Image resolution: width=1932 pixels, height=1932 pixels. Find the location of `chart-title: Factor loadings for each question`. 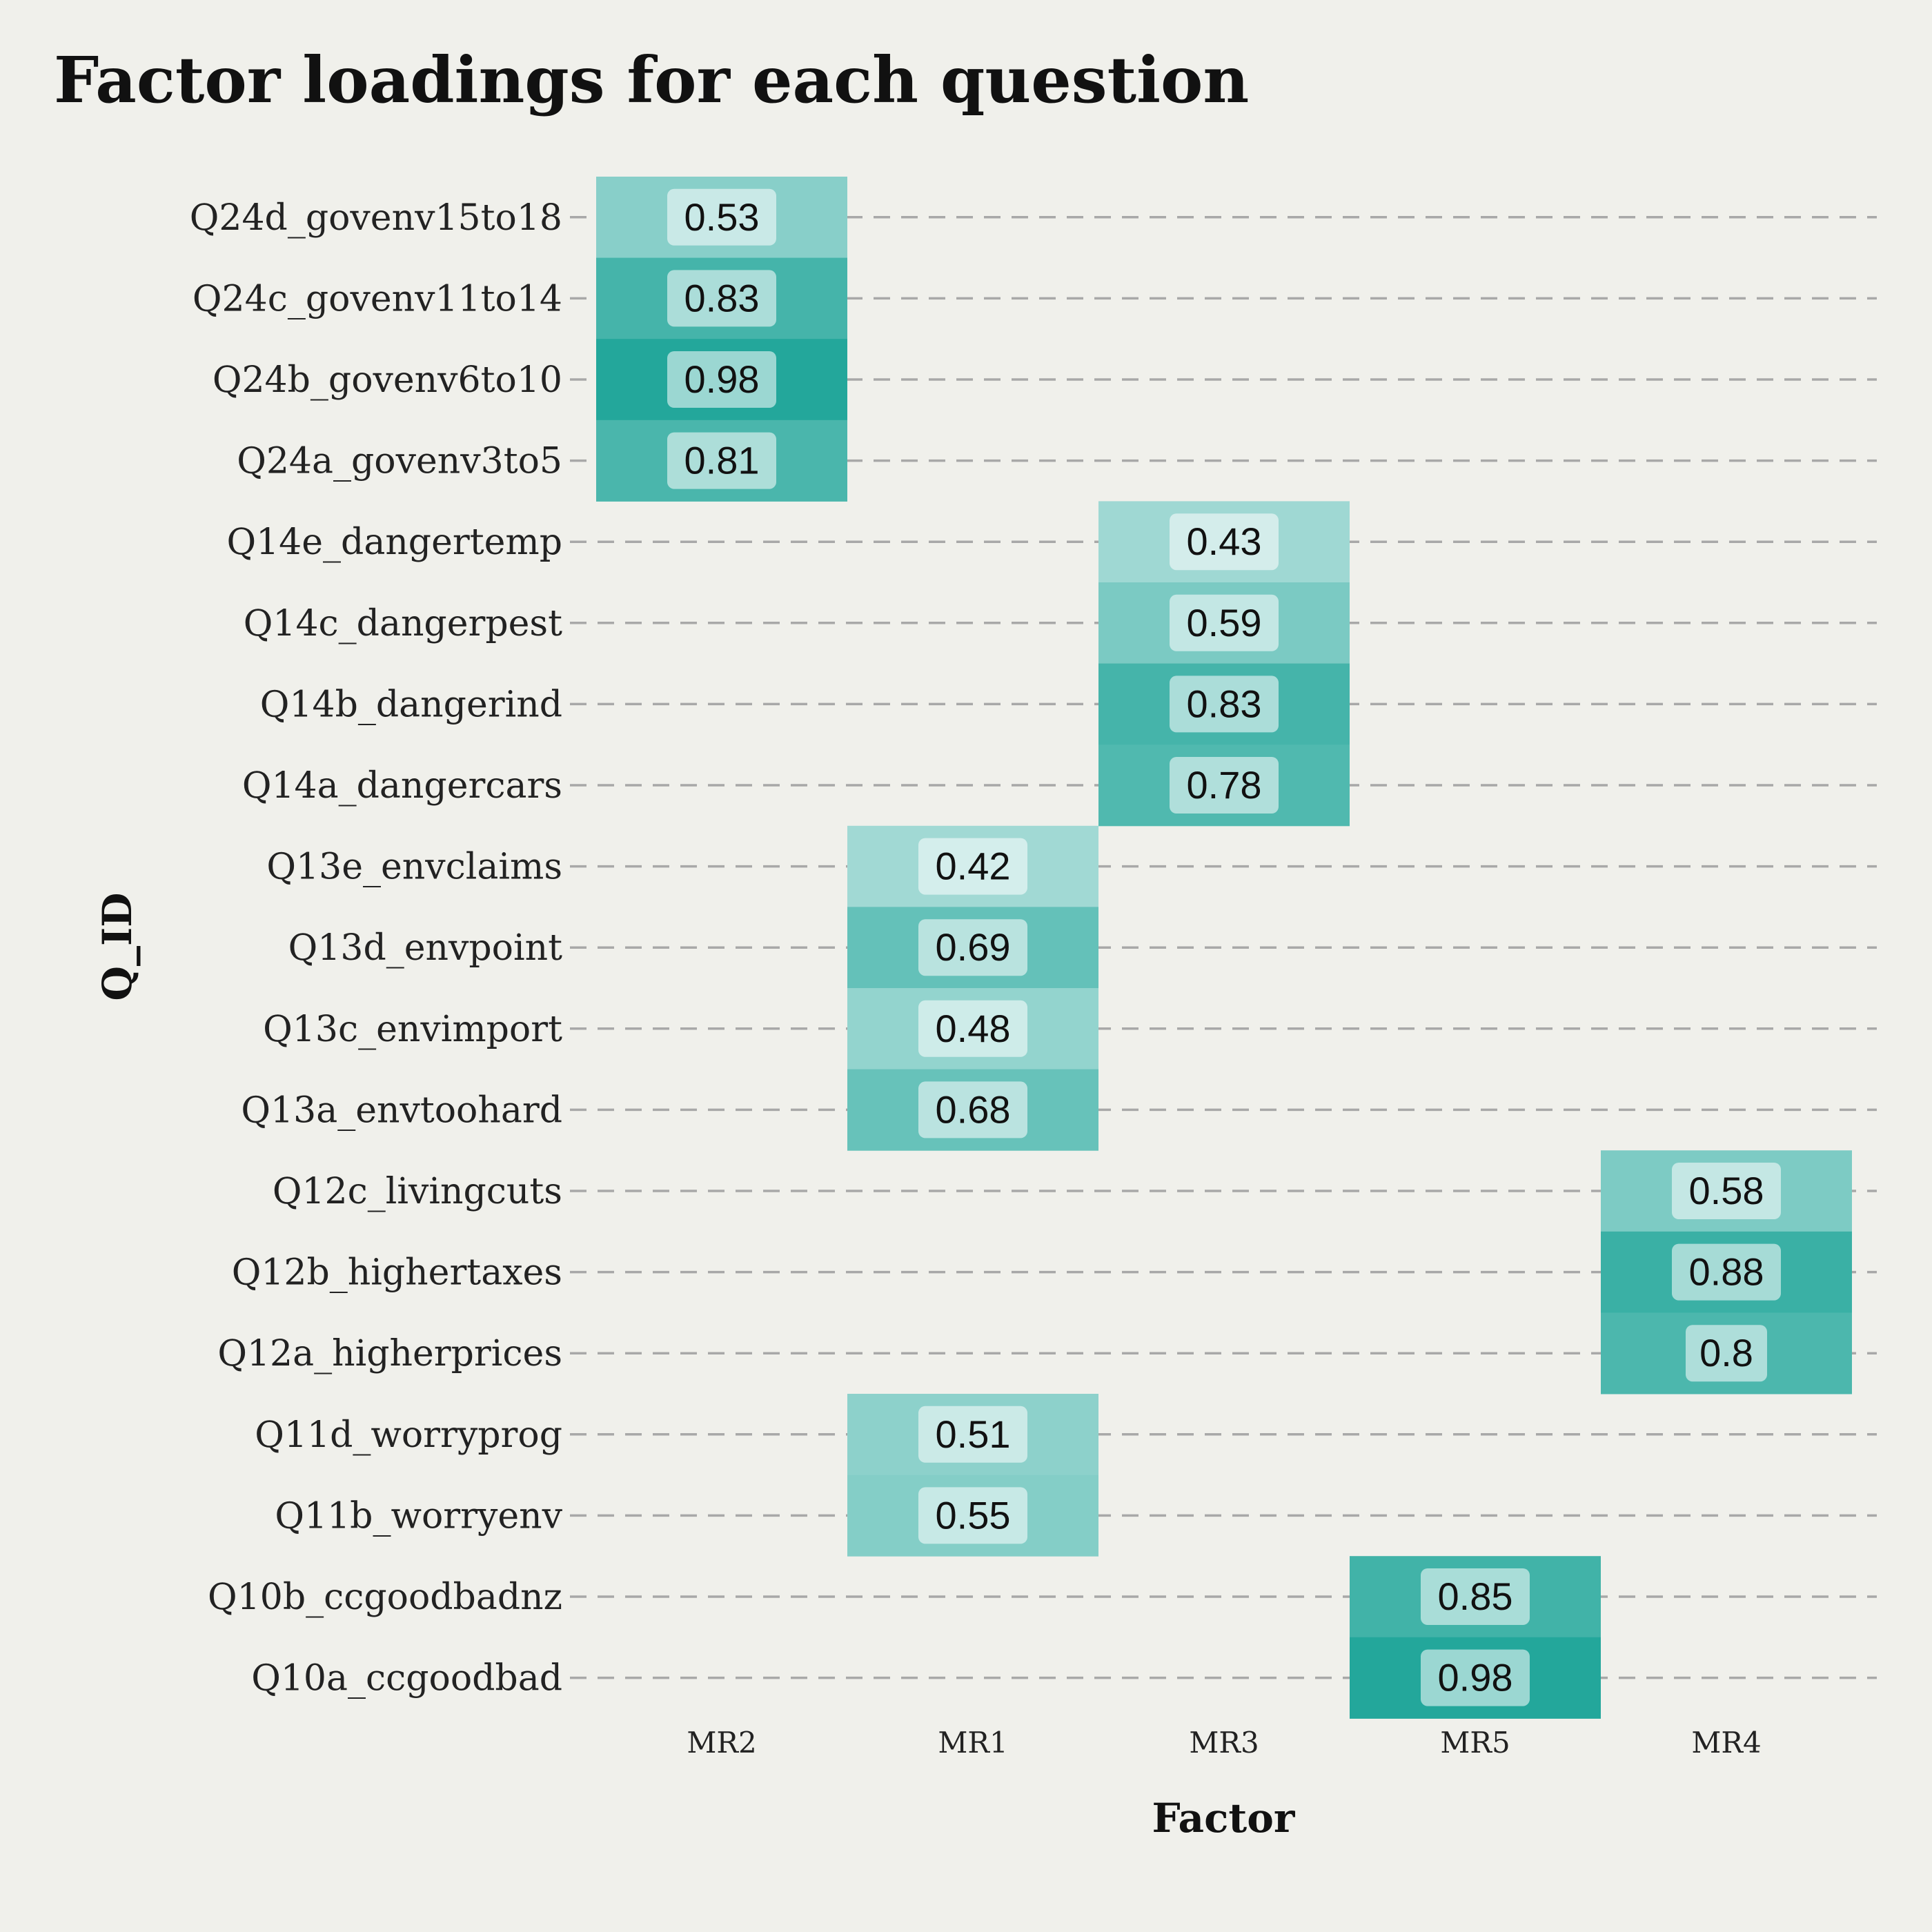

chart-title: Factor loadings for each question is located at coordinates (651, 80).